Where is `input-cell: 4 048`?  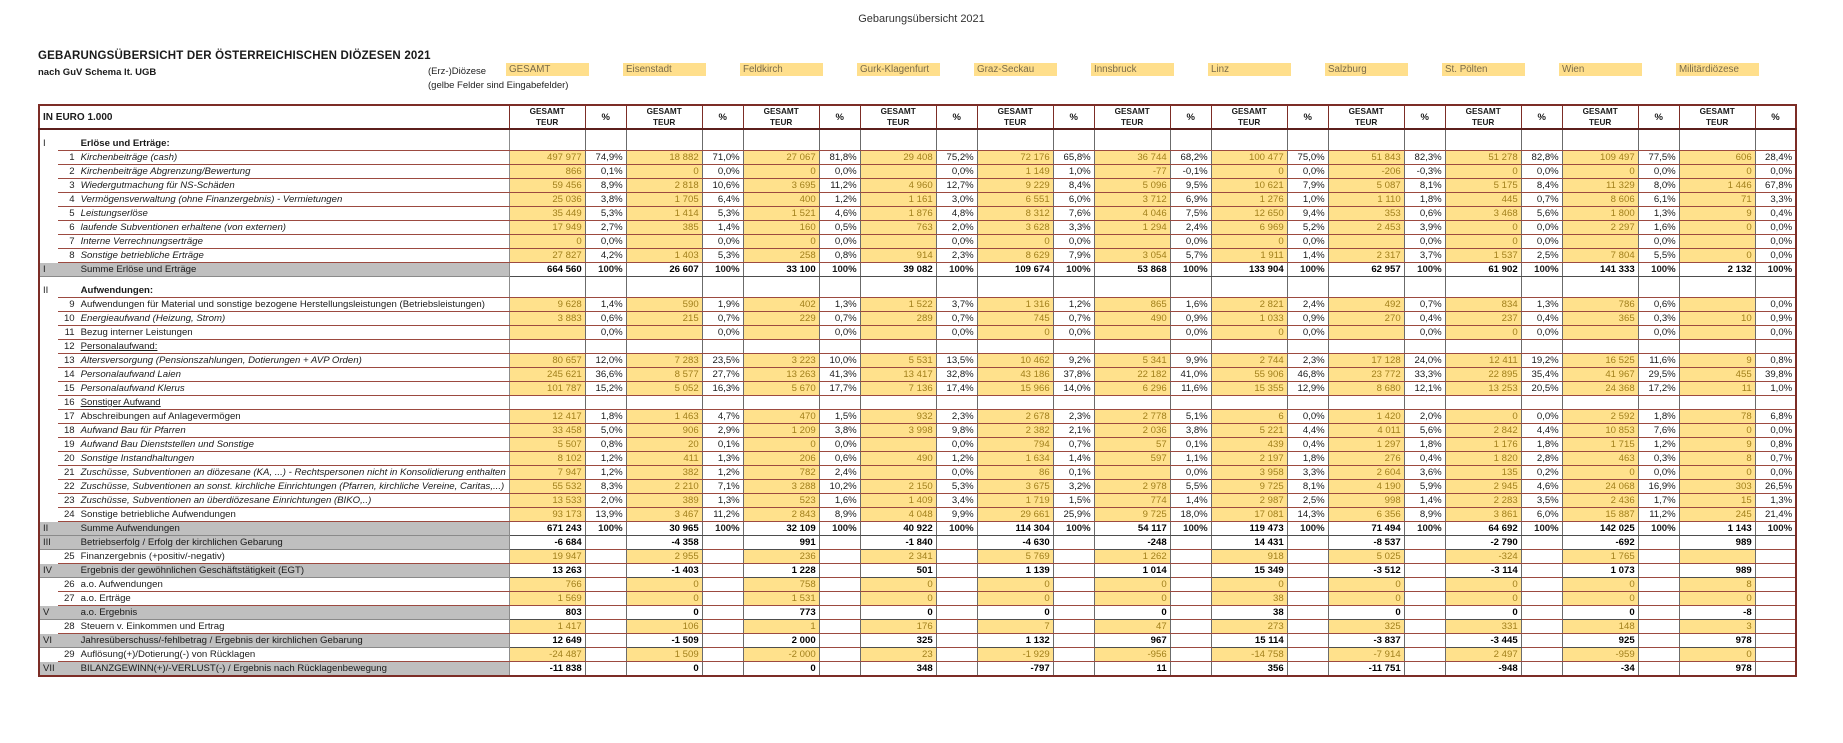 input-cell: 4 048 is located at coordinates (898, 514).